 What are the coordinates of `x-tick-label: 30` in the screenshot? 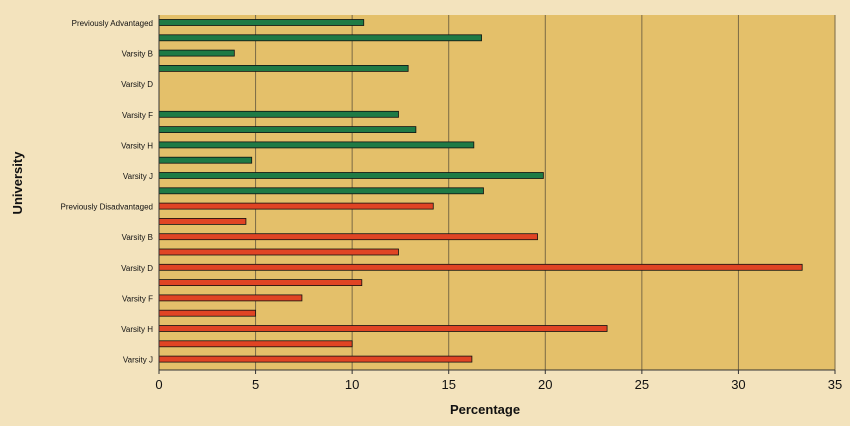 It's located at (738, 384).